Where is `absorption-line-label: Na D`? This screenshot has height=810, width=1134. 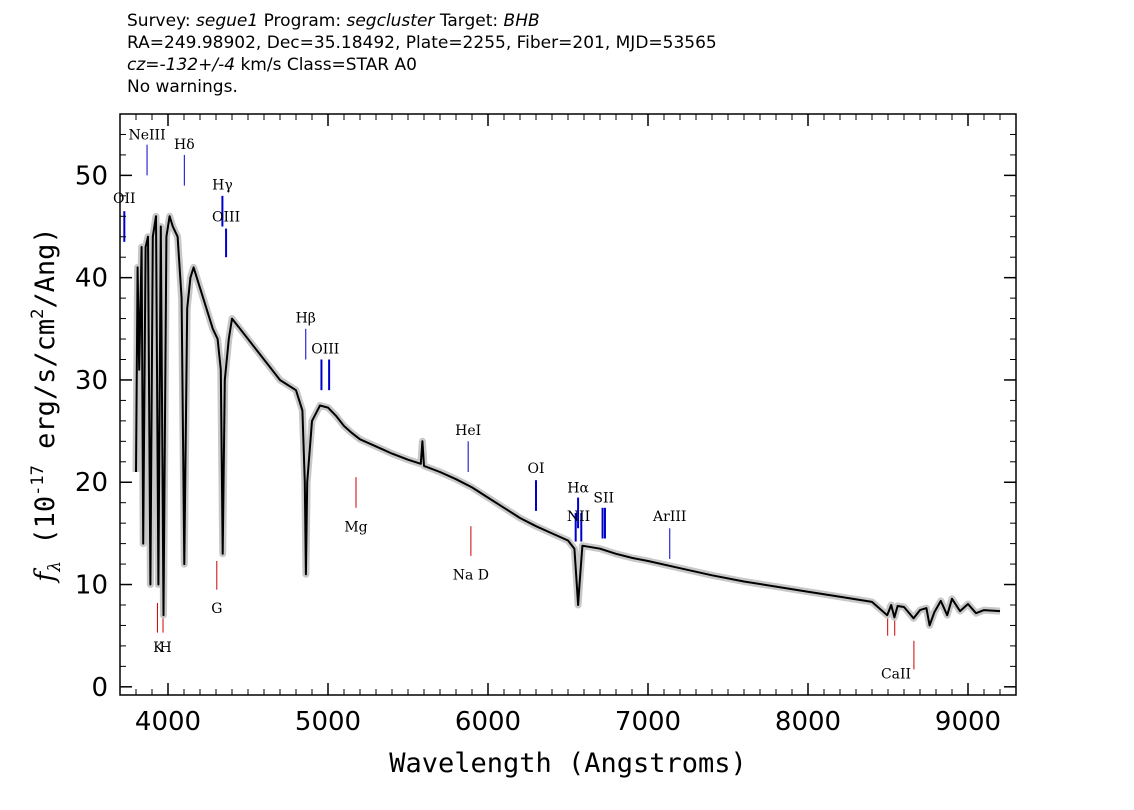 absorption-line-label: Na D is located at coordinates (471, 575).